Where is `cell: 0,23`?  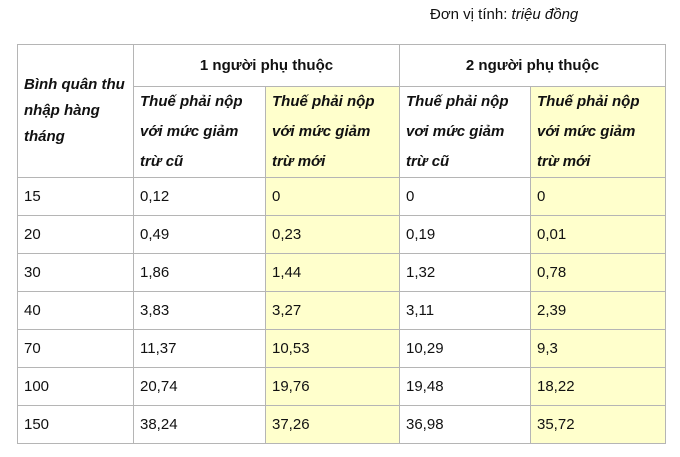
cell: 0,23 is located at coordinates (332, 234).